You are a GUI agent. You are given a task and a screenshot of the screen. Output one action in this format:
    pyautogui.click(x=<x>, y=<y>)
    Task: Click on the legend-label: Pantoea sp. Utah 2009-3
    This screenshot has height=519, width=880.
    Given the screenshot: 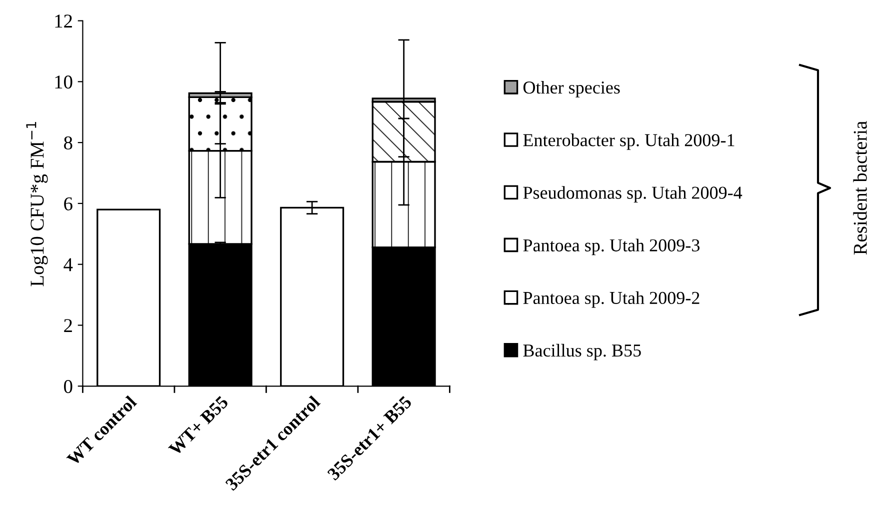 What is the action you would take?
    pyautogui.click(x=611, y=247)
    